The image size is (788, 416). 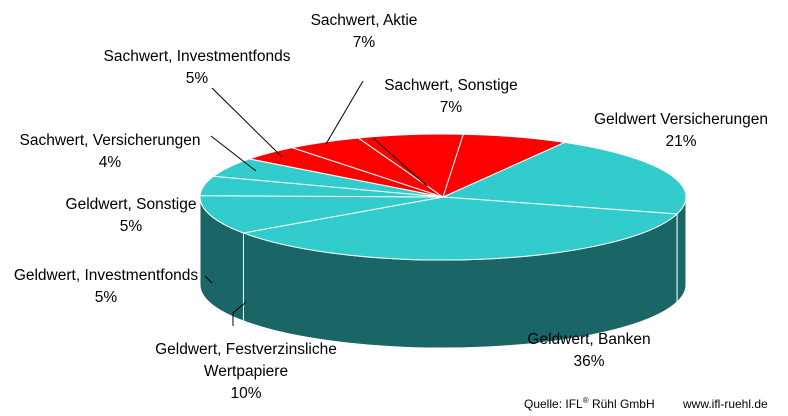 I want to click on slice-geldwert-versicherungen, so click(x=564, y=178).